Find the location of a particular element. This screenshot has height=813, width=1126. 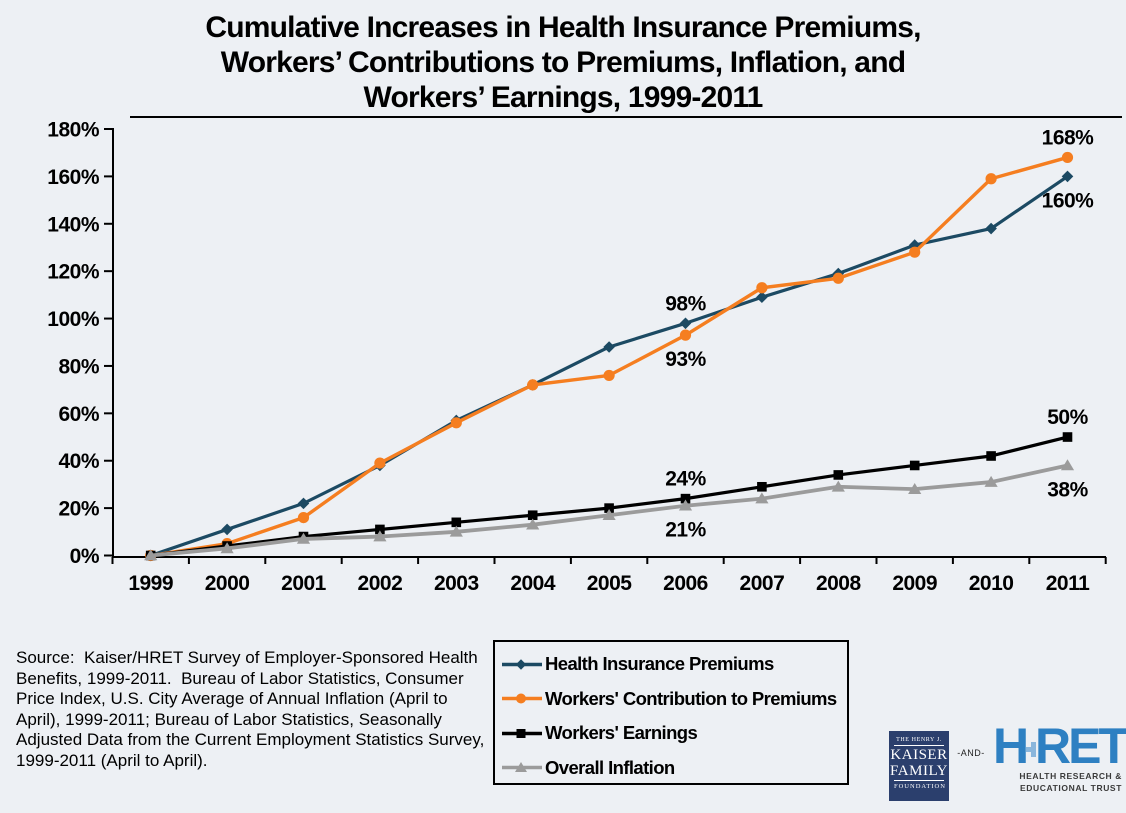

and-label: -AND- is located at coordinates (971, 753).